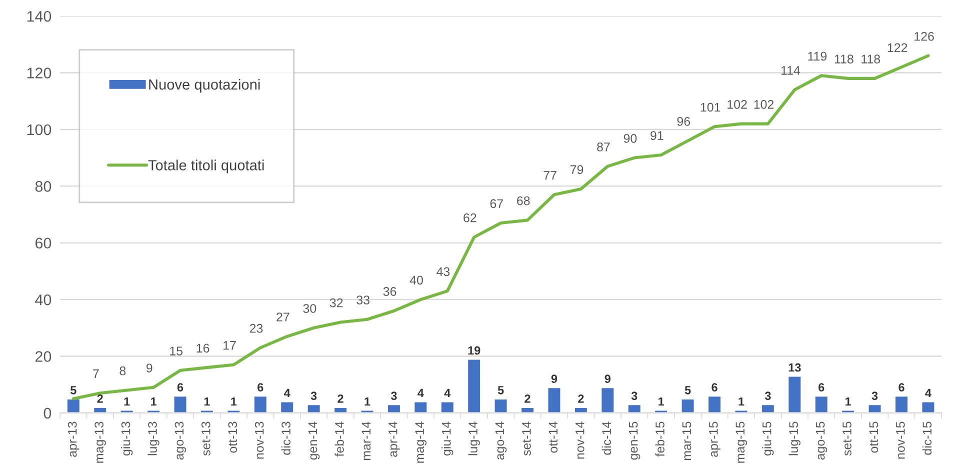 The image size is (953, 473). What do you see at coordinates (550, 175) in the screenshot?
I see `data-label: 77` at bounding box center [550, 175].